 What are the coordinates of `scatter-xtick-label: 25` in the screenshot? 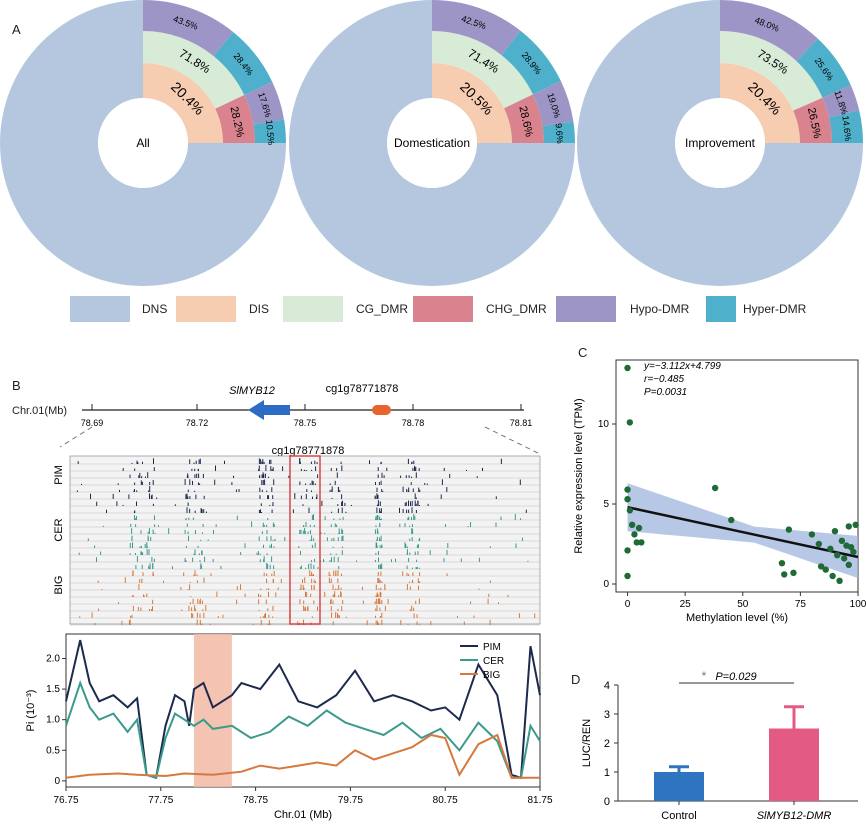 It's located at (686, 604).